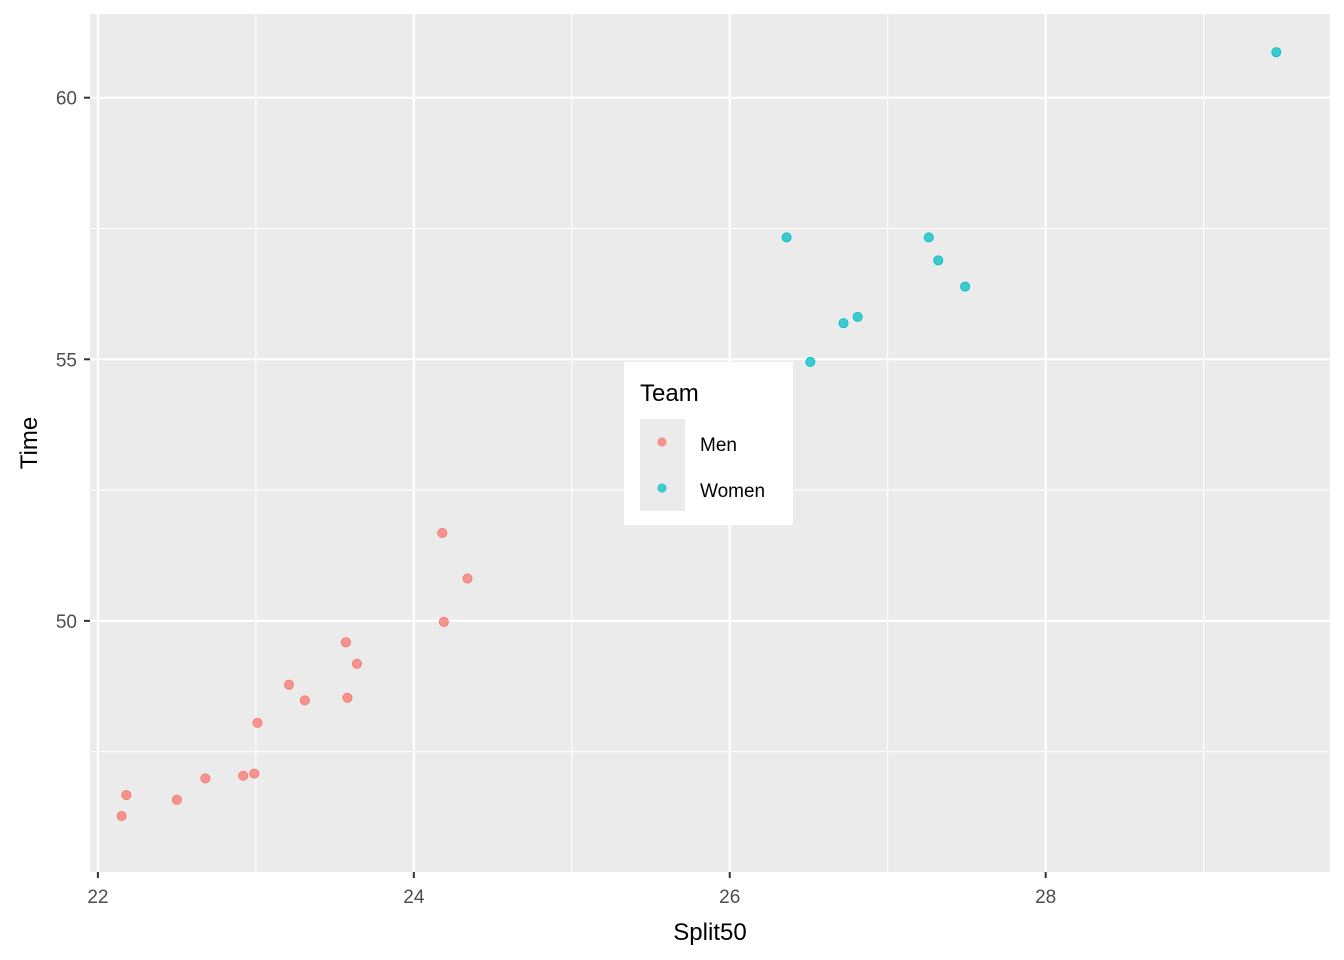 This screenshot has height=960, width=1344. I want to click on y-tick-label: 55, so click(66, 360).